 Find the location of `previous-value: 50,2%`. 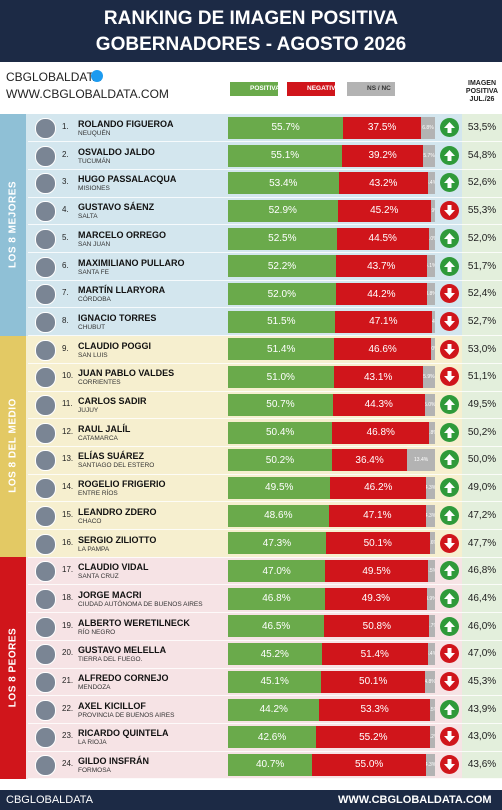

previous-value: 50,2% is located at coordinates (482, 432).